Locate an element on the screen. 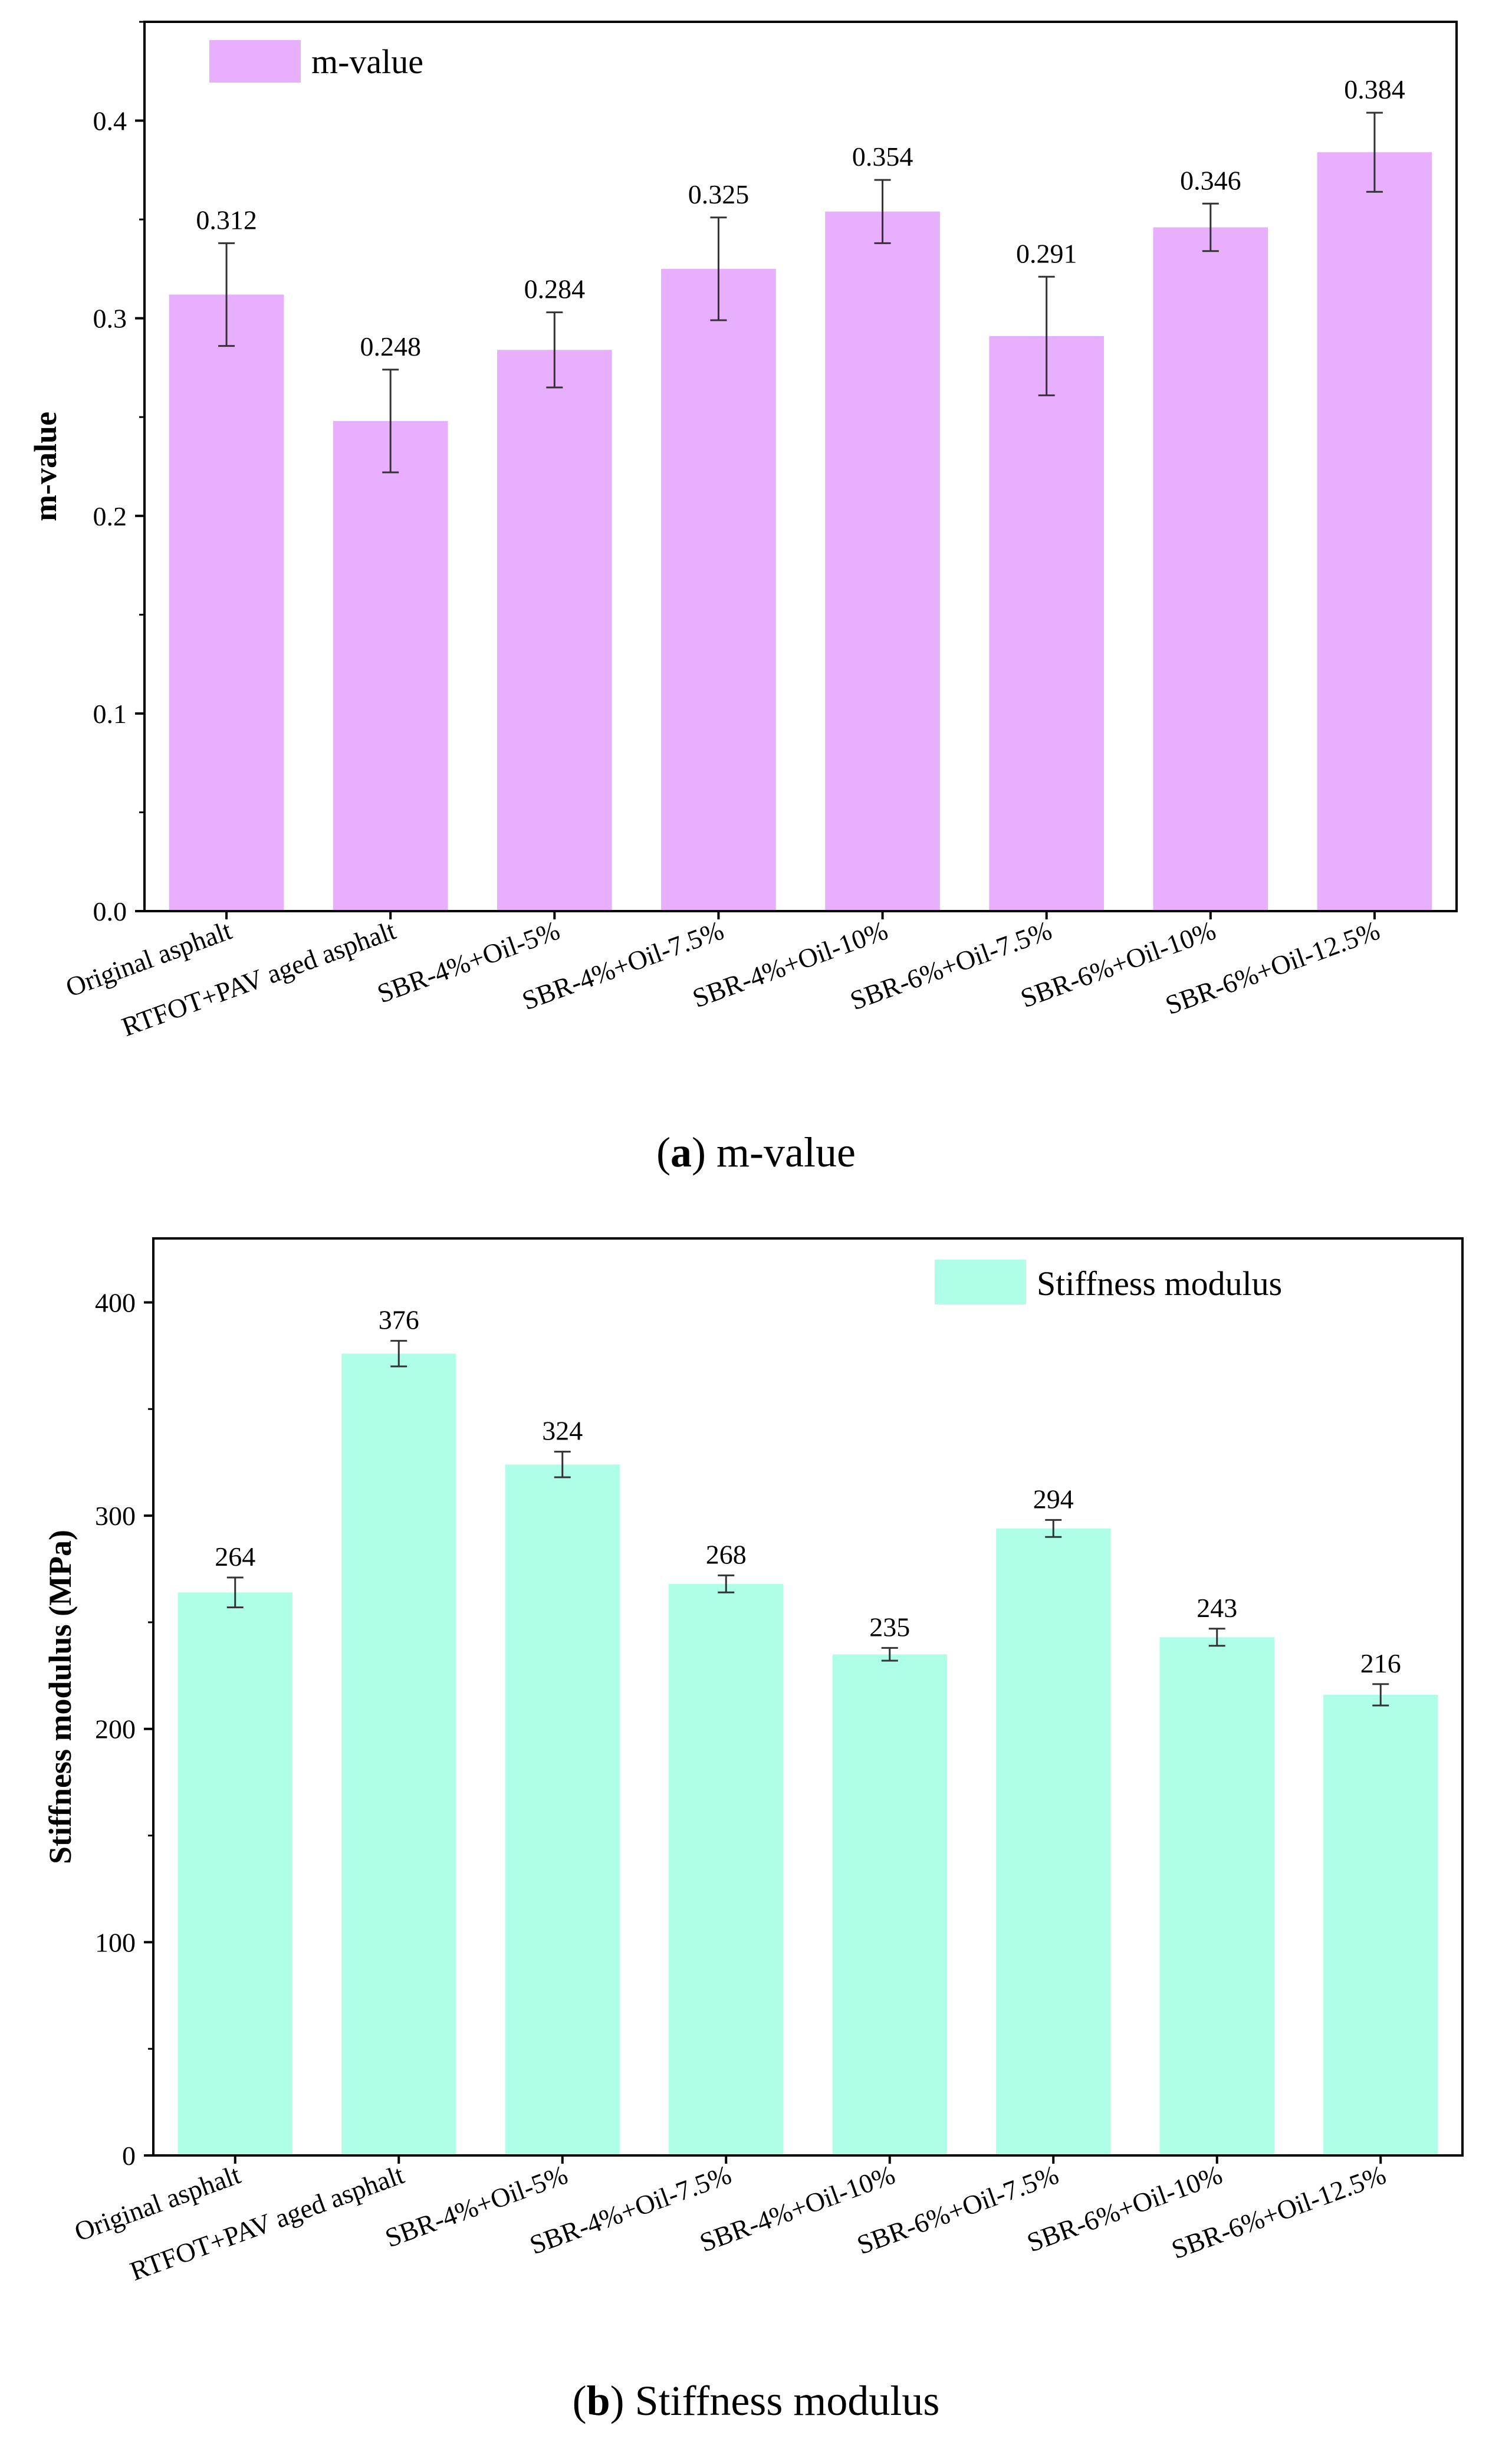 This screenshot has width=1512, height=2445. legend-label: m-value is located at coordinates (367, 61).